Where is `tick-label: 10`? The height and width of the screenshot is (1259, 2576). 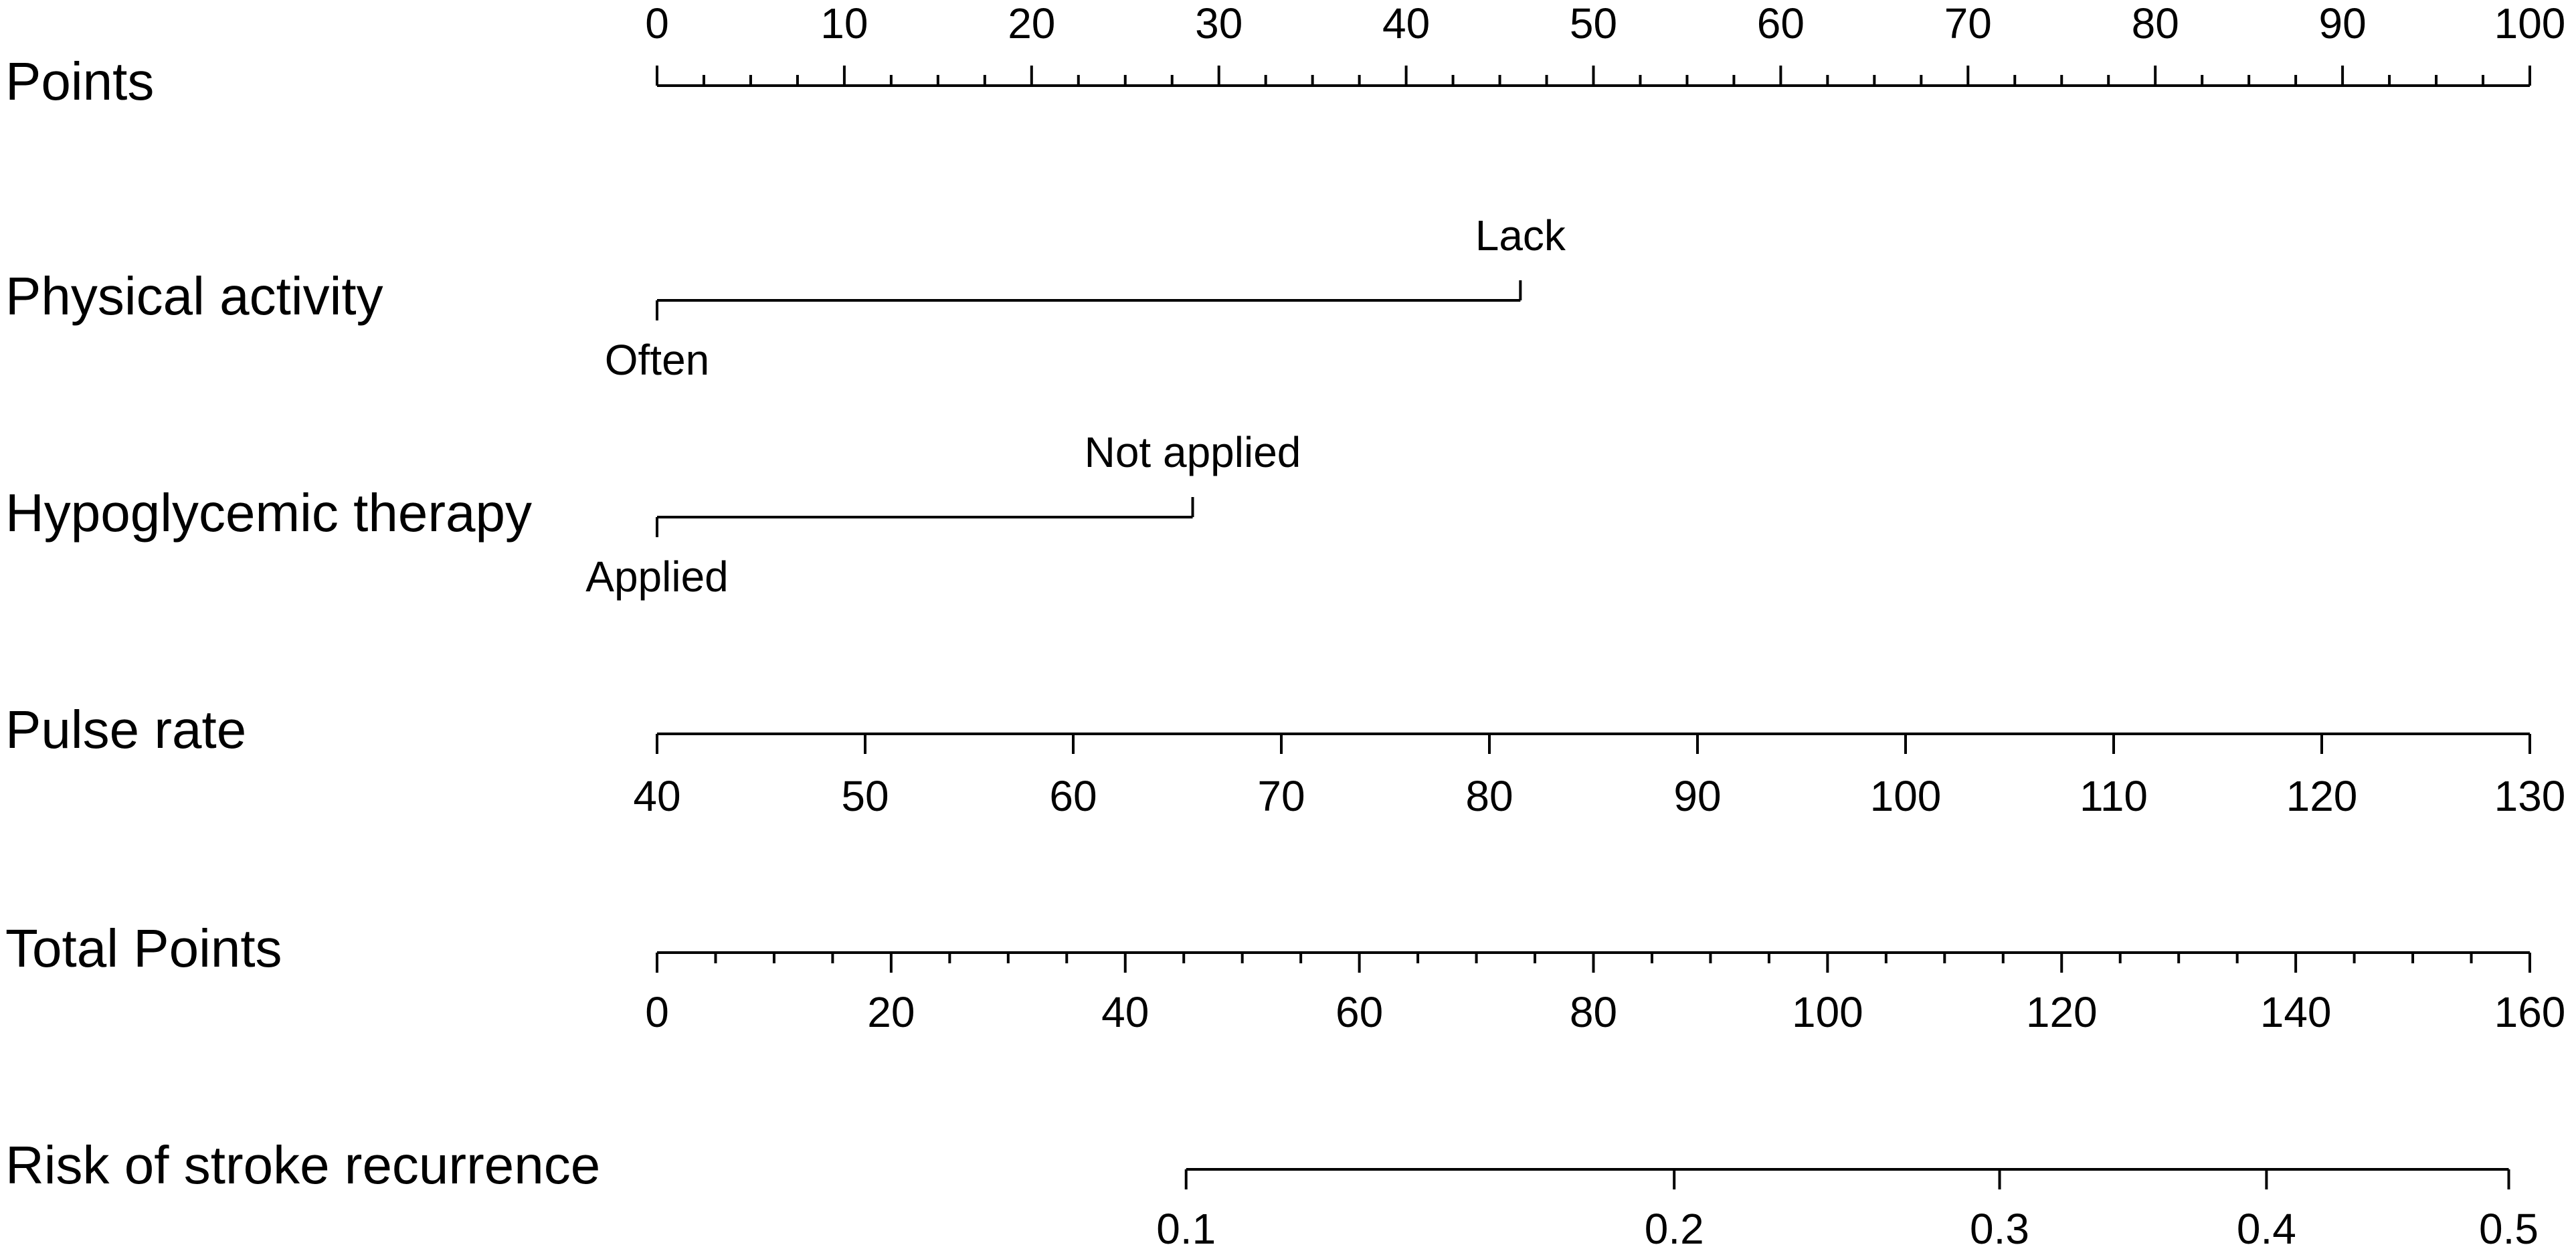
tick-label: 10 is located at coordinates (844, 23).